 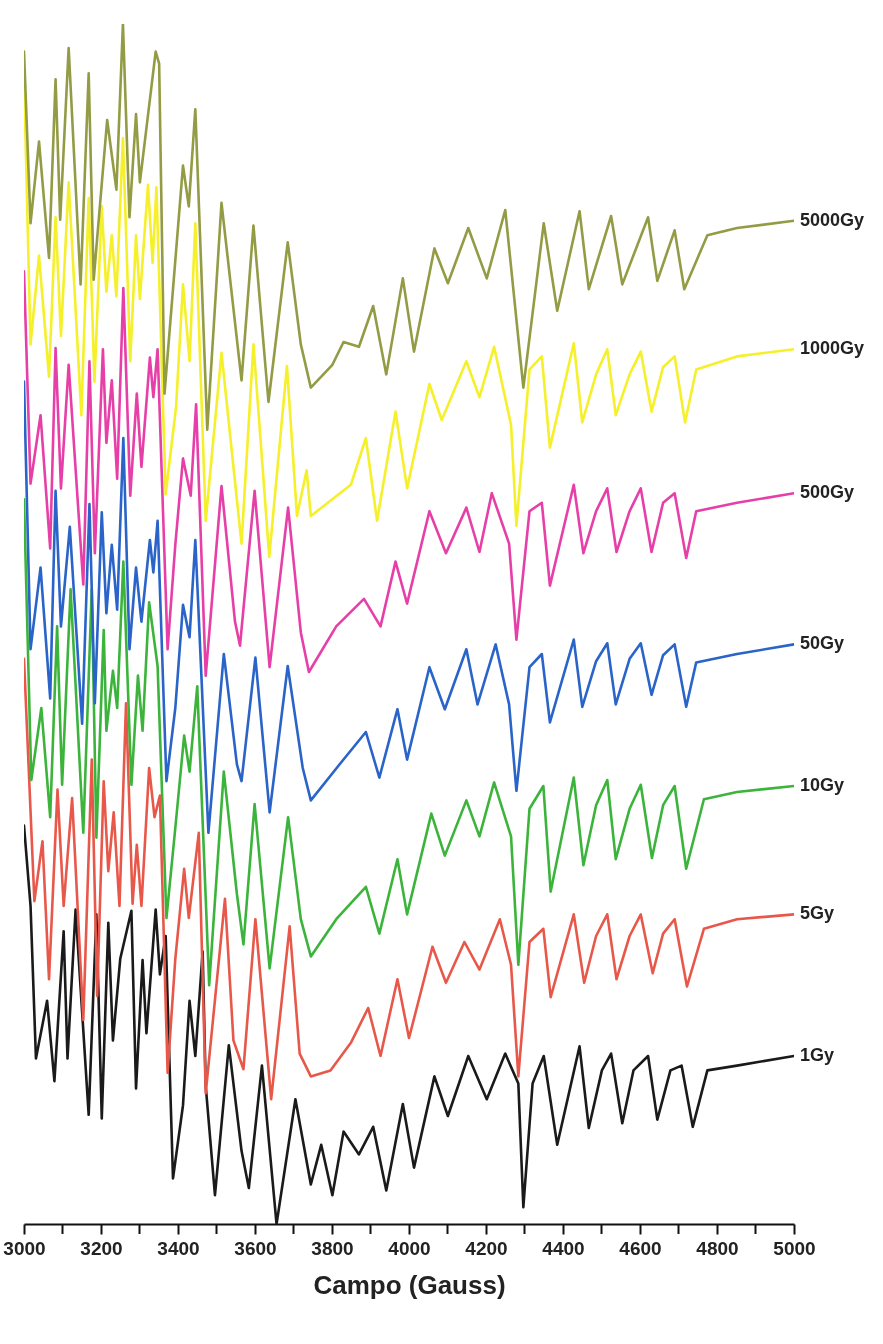 What do you see at coordinates (640, 1248) in the screenshot?
I see `x-tick-label: 4600` at bounding box center [640, 1248].